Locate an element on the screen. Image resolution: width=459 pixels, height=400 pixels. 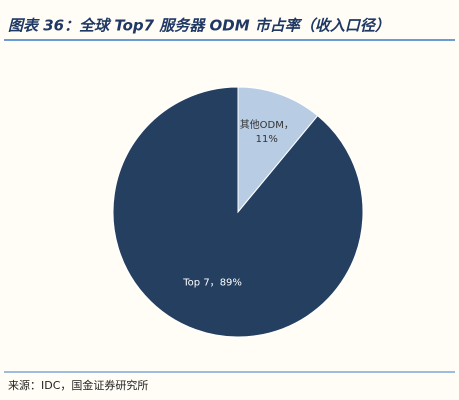
value-label: 11% is located at coordinates (267, 139).